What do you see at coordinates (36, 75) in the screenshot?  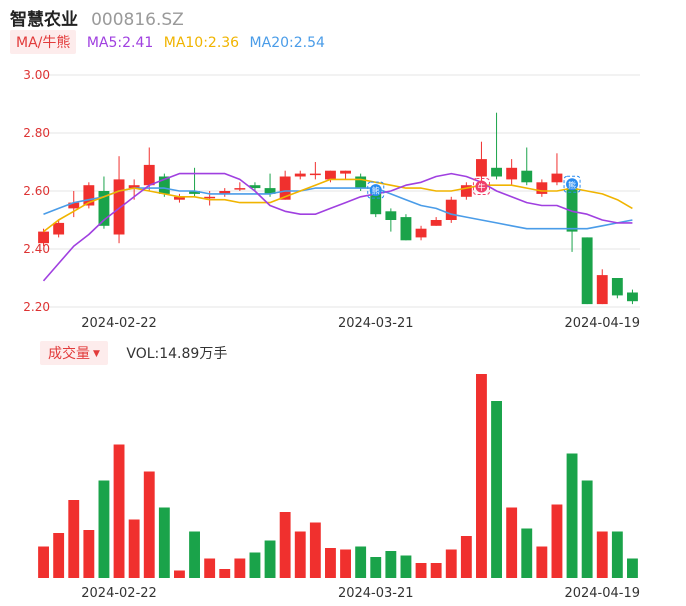 I see `y-tick-label: 3.00` at bounding box center [36, 75].